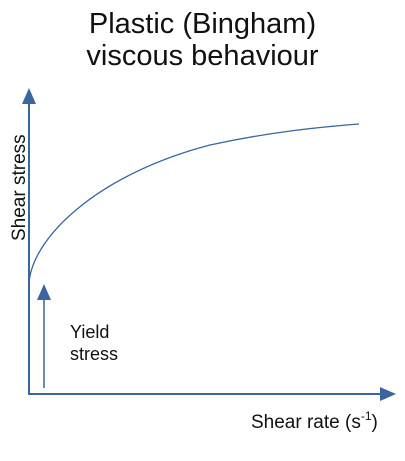 The height and width of the screenshot is (461, 405). What do you see at coordinates (19, 187) in the screenshot?
I see `y-axis-label: Shear stress` at bounding box center [19, 187].